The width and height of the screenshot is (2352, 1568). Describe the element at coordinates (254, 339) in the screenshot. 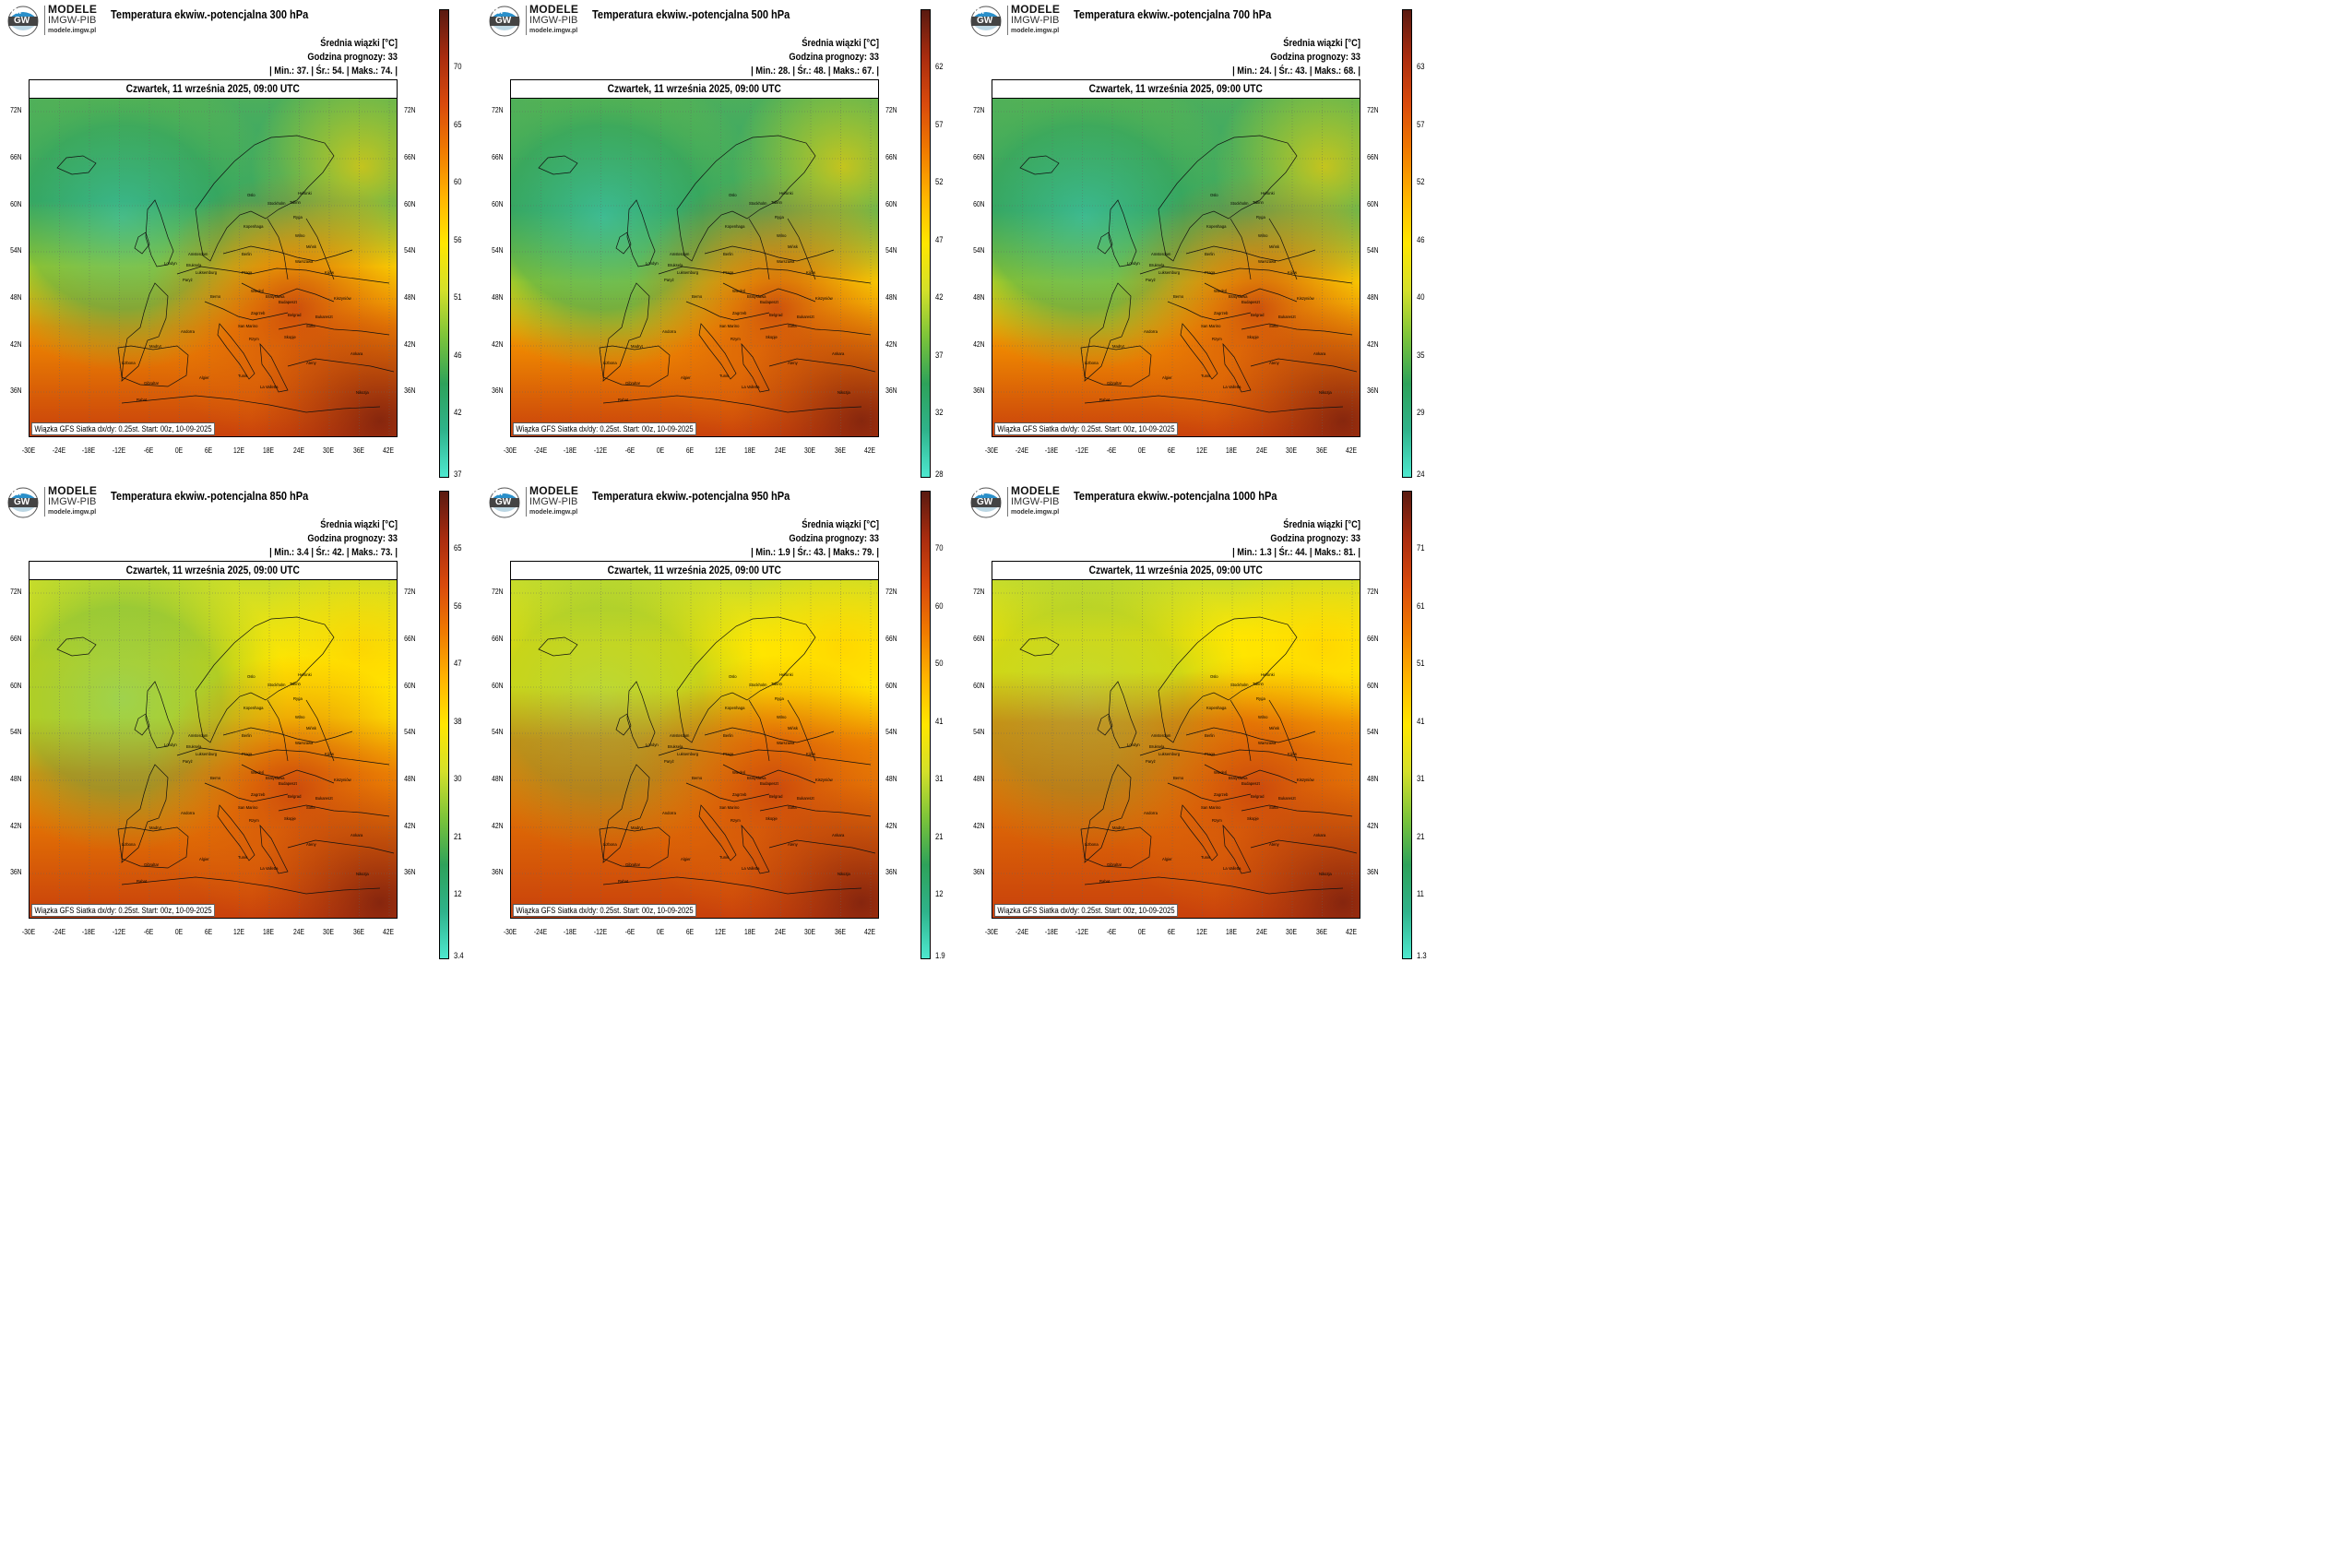

I see `svg-text: Rzym` at that location.